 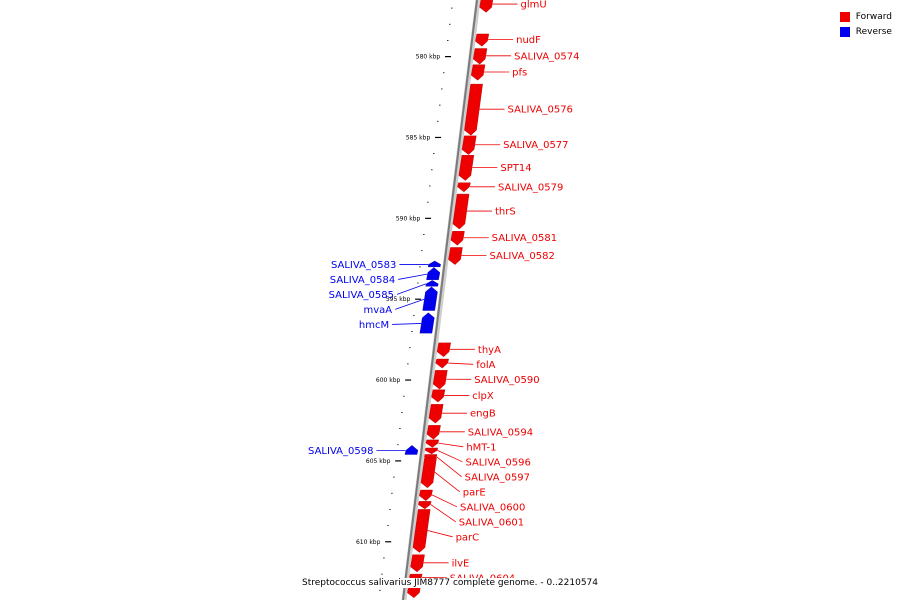 I want to click on gene-parE-feature, so click(x=428, y=473).